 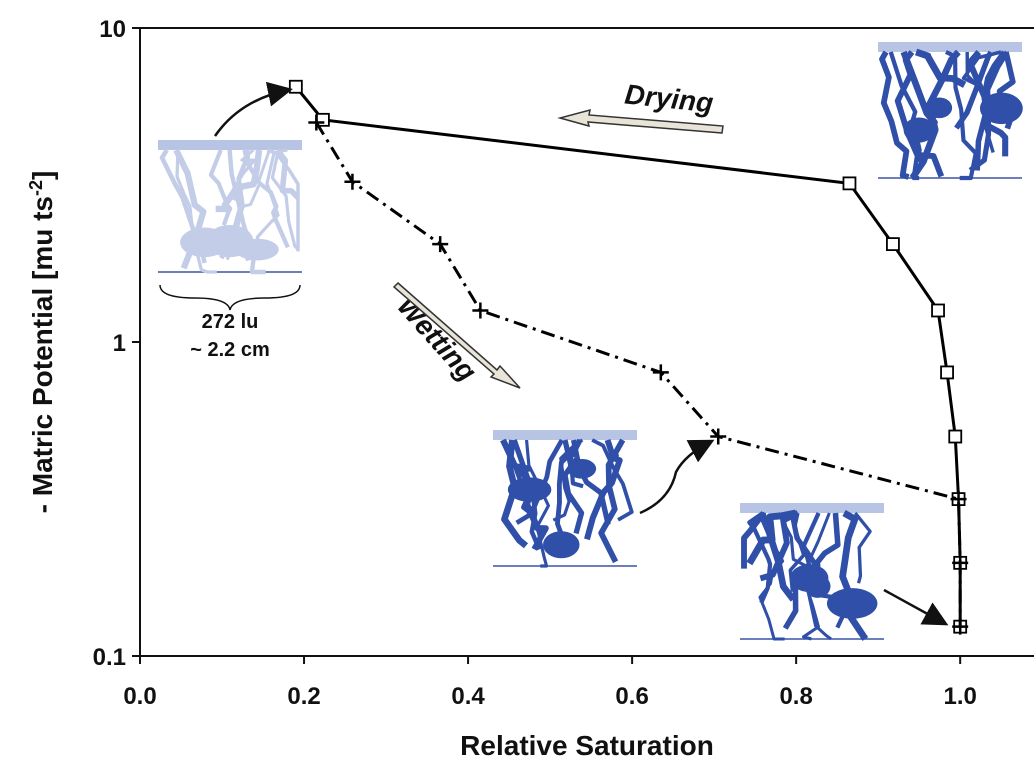 I want to click on x-tick-label: 0.2, so click(x=303, y=696).